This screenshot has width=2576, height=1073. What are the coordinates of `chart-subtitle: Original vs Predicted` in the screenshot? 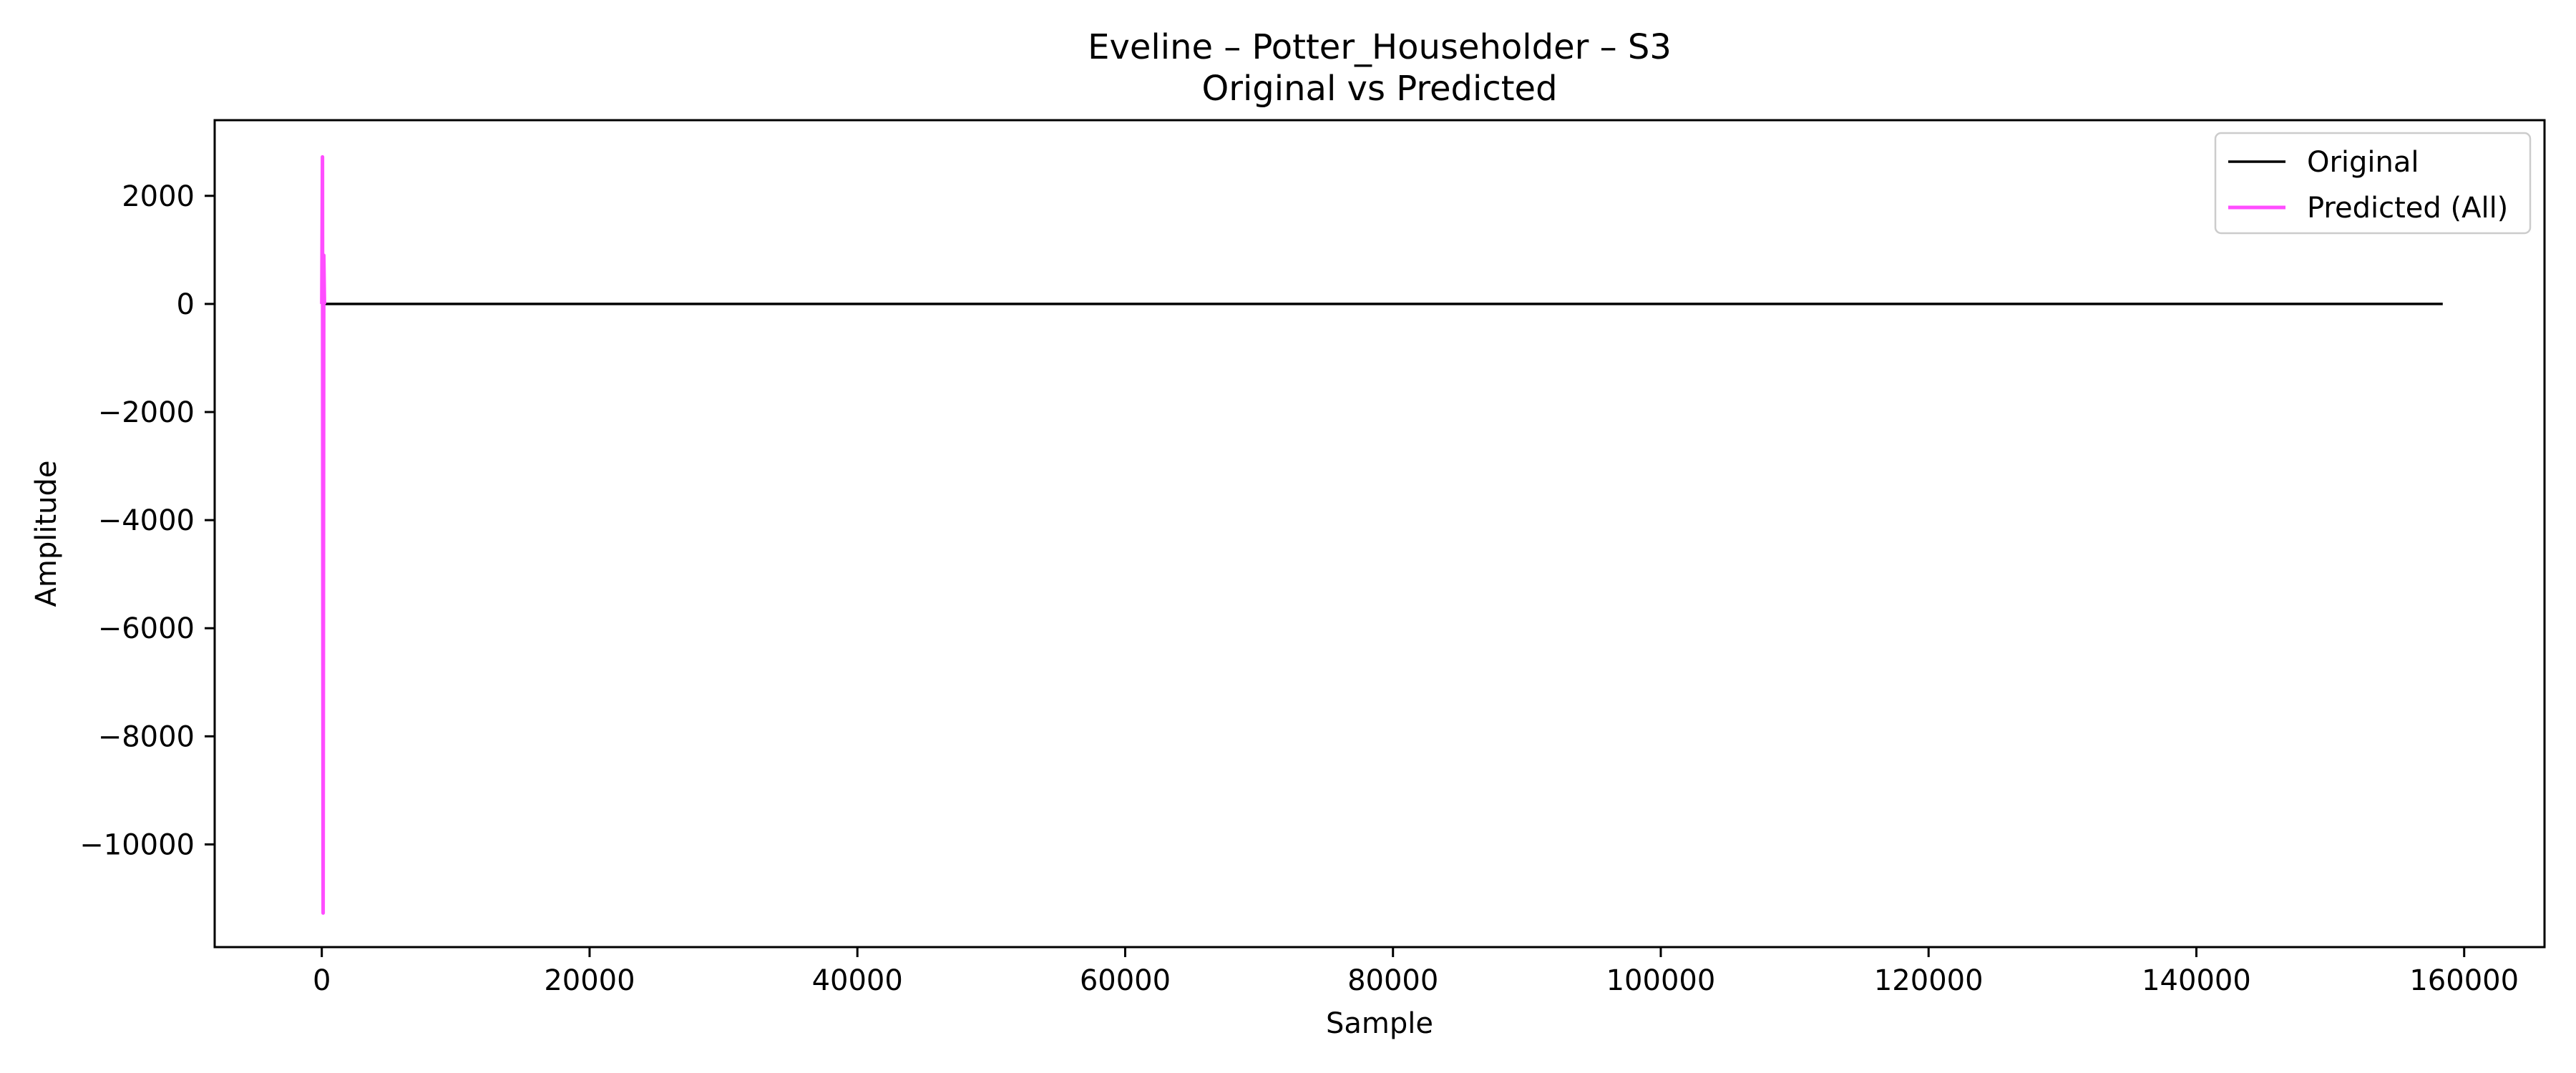 It's located at (1379, 89).